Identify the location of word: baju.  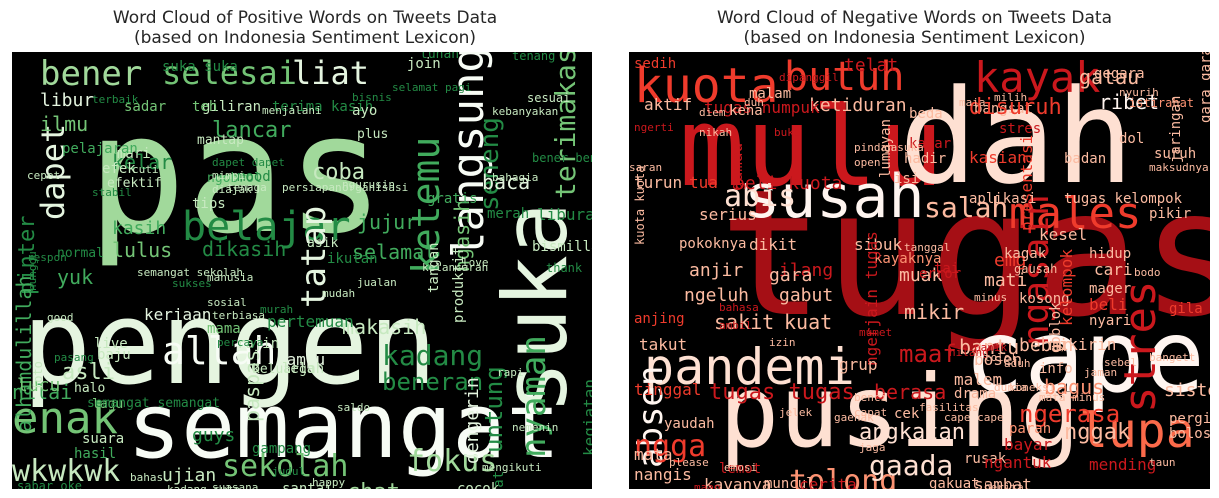
(114, 355).